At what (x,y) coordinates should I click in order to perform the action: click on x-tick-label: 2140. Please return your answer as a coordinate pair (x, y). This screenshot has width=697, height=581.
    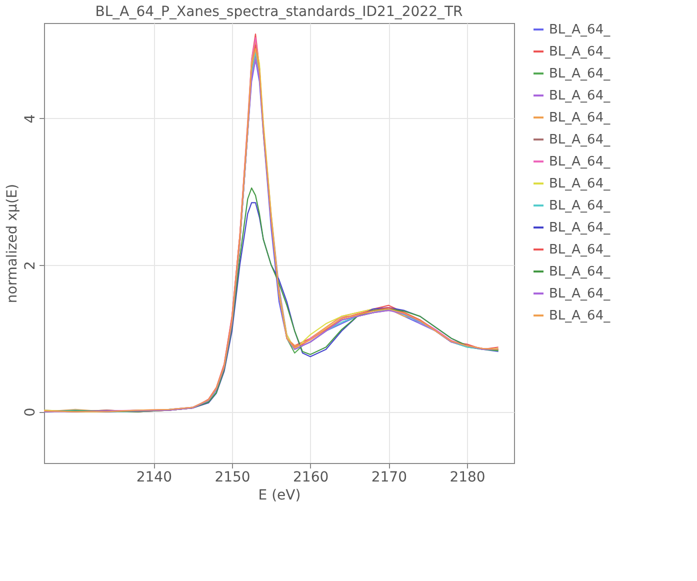
    Looking at the image, I should click on (154, 478).